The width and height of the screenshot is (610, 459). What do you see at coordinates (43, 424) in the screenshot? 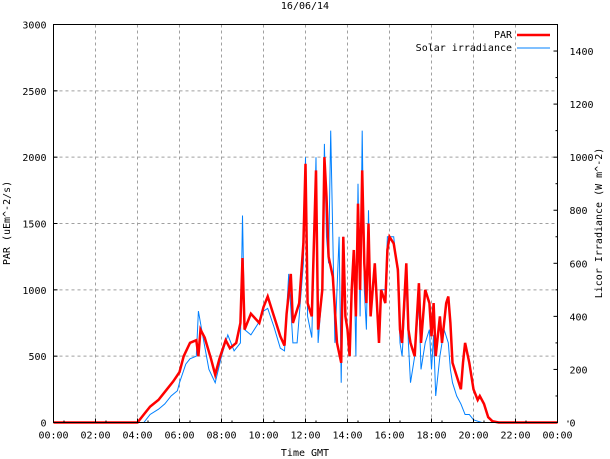
I see `y-tick-label: 0` at bounding box center [43, 424].